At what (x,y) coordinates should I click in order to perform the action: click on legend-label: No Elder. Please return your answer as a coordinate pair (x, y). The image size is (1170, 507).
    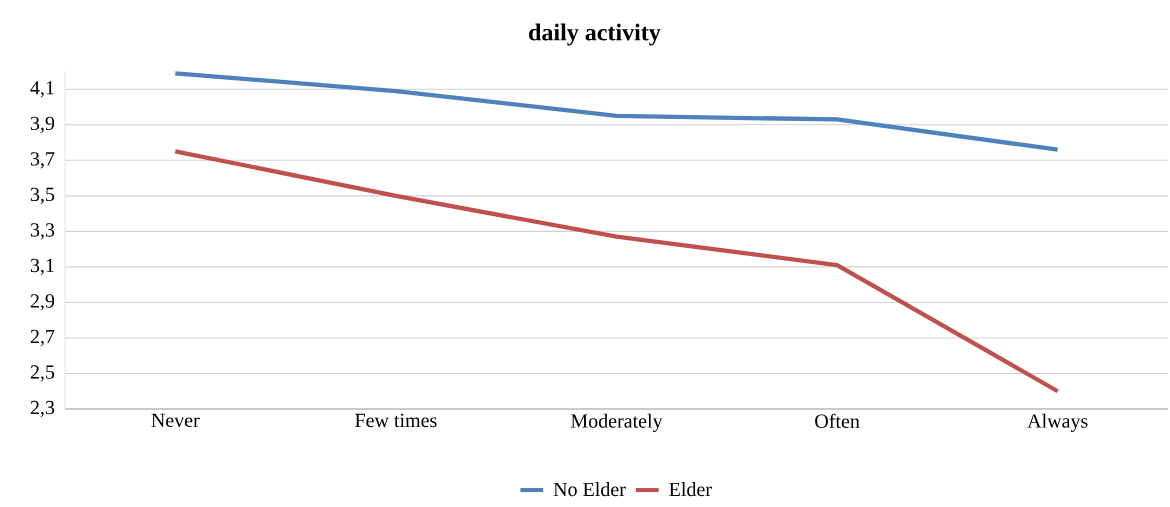
    Looking at the image, I should click on (589, 489).